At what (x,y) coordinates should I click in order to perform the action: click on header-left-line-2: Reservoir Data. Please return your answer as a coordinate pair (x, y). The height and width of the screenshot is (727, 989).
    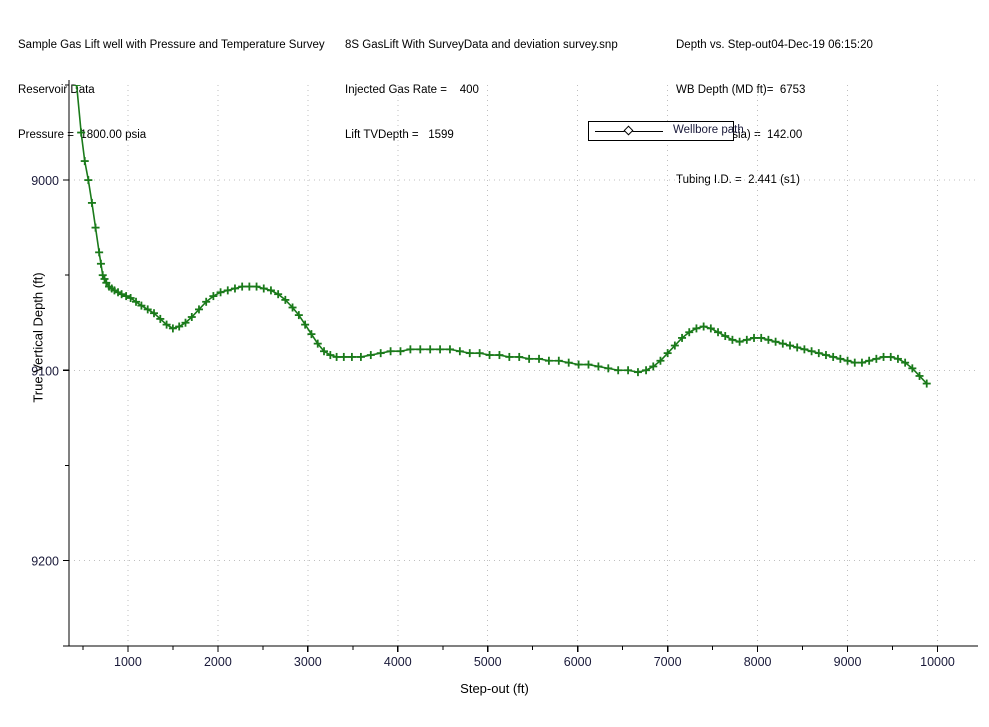
    Looking at the image, I should click on (56, 90).